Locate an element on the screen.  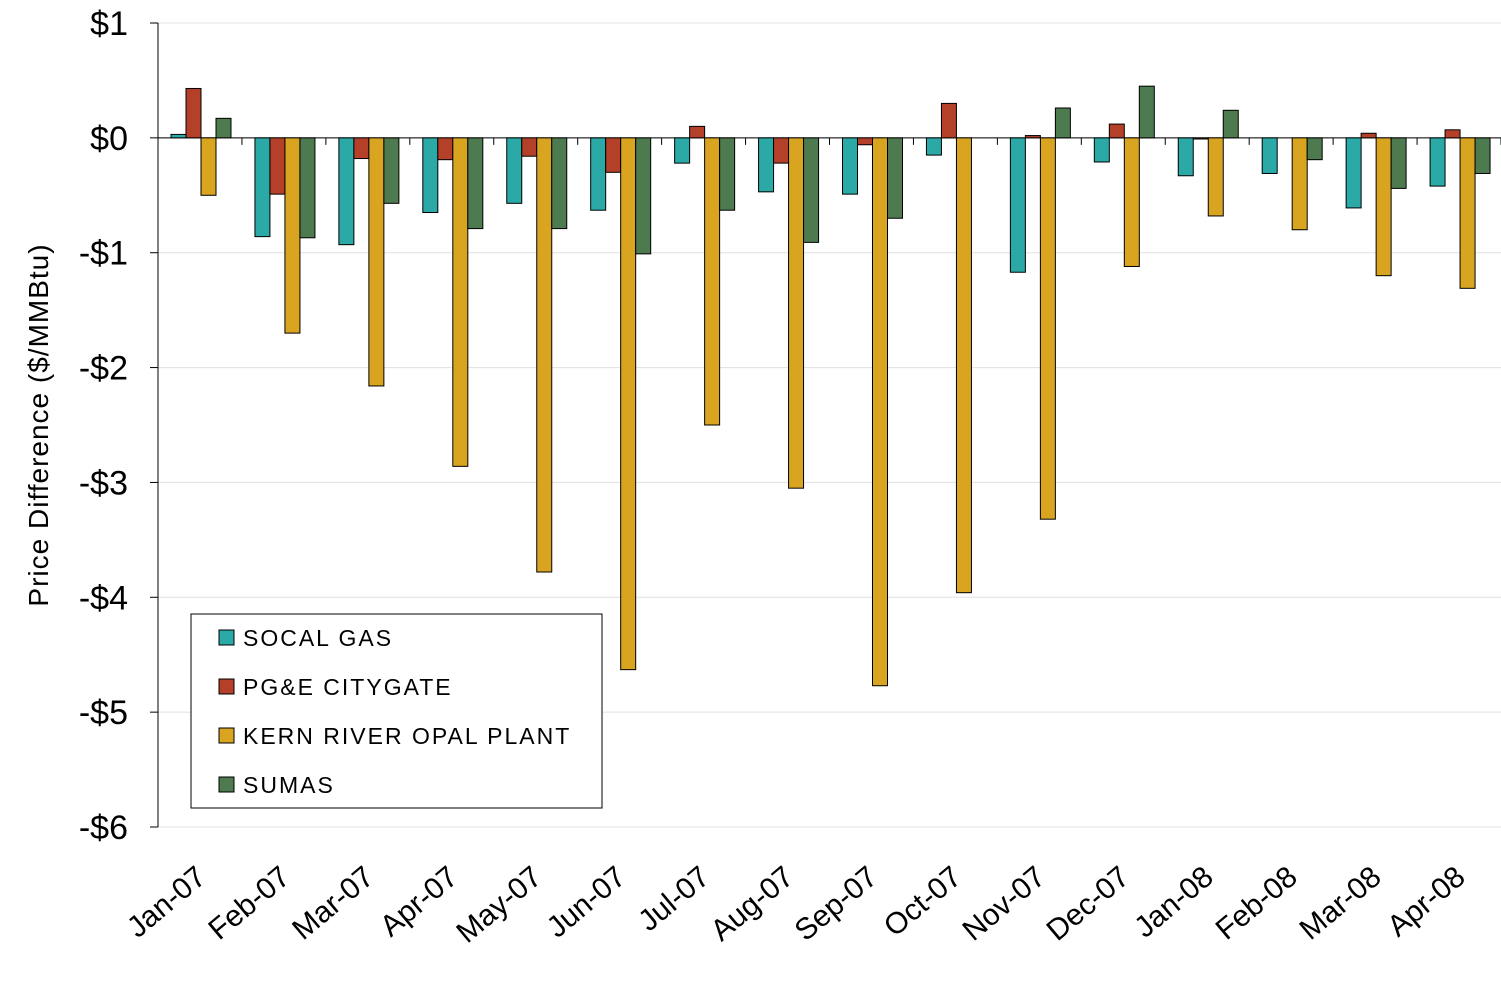
x-tick-label: Sep-07 is located at coordinates (836, 903).